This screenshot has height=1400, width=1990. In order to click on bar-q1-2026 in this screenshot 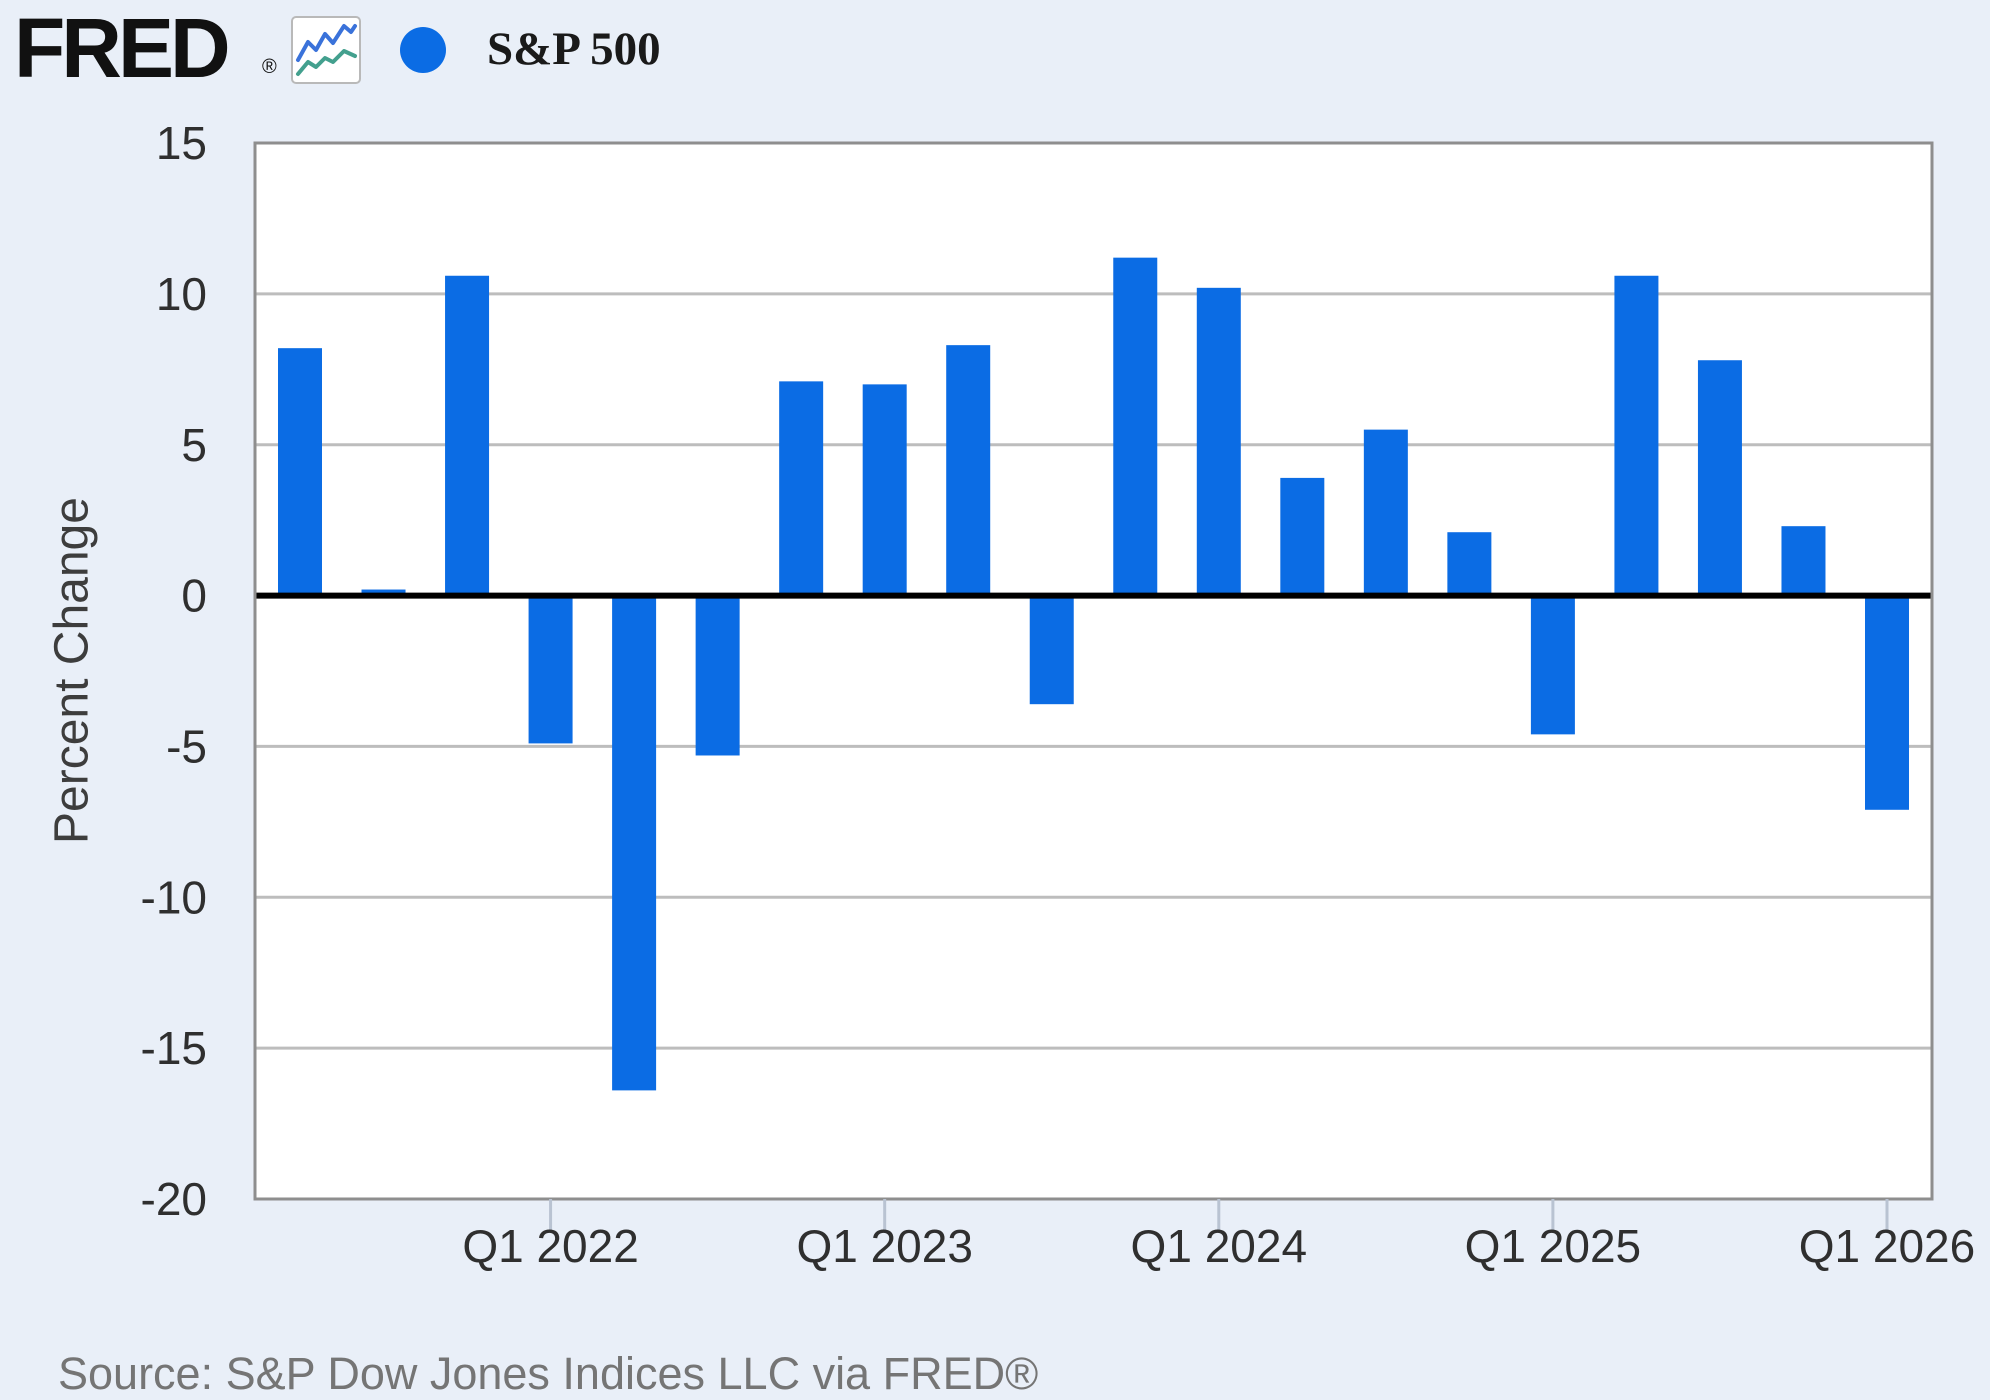, I will do `click(1887, 702)`.